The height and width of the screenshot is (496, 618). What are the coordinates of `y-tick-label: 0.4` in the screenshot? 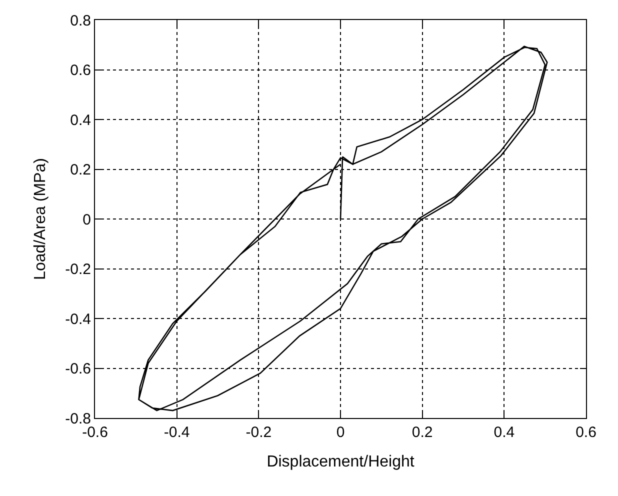 It's located at (80, 120).